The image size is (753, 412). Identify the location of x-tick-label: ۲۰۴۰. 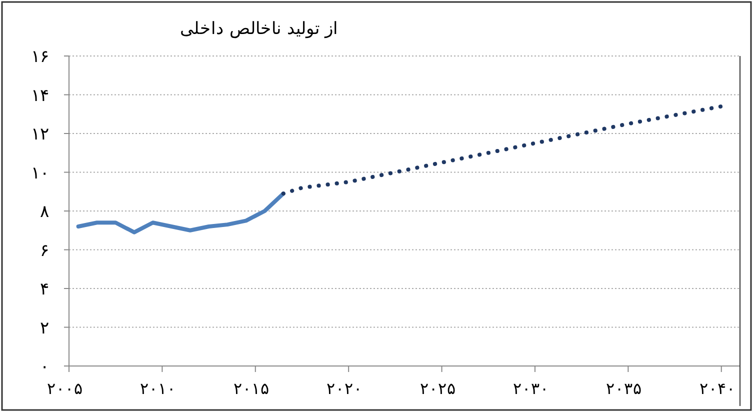
(717, 388).